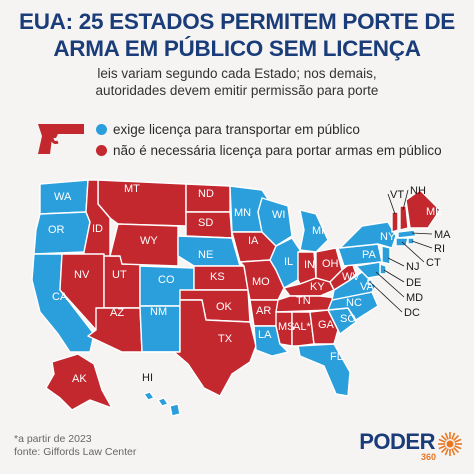 This screenshot has width=474, height=474. I want to click on state-label-mt: MT, so click(132, 189).